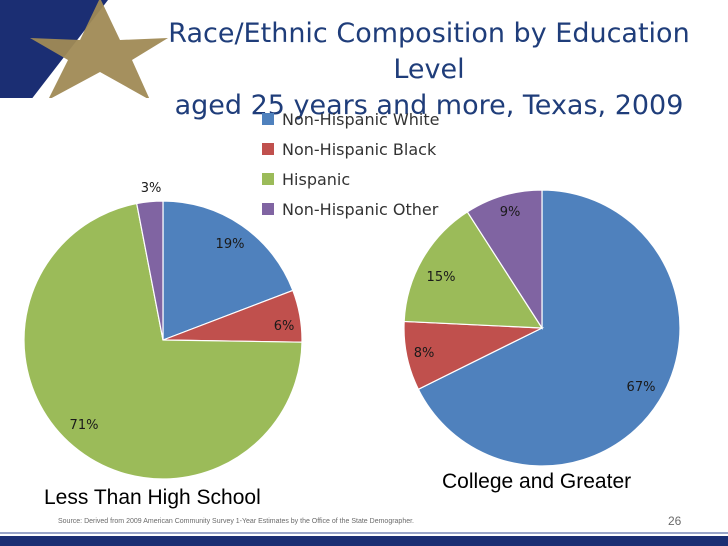  Describe the element at coordinates (360, 209) in the screenshot. I see `legend-label: Non-Hispanic Other` at that location.